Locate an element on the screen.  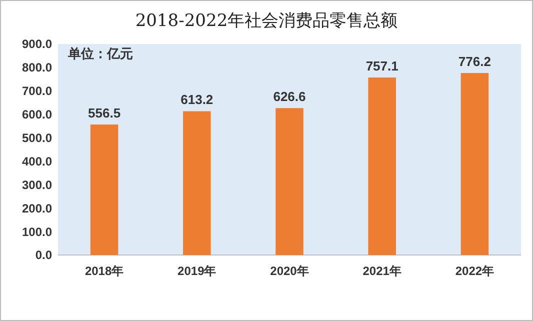
y-tick-label: 900.0 is located at coordinates (37, 44).